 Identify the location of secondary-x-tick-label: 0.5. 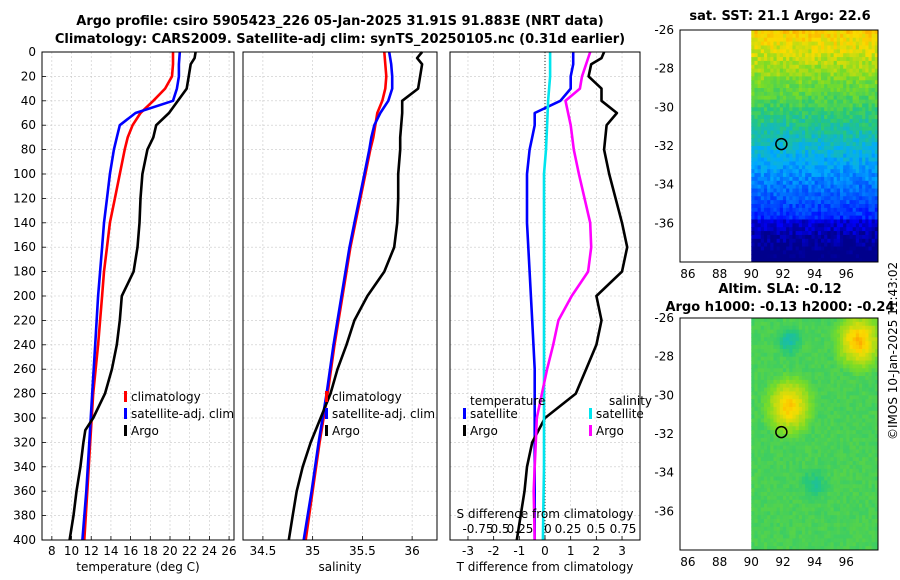
(499, 529).